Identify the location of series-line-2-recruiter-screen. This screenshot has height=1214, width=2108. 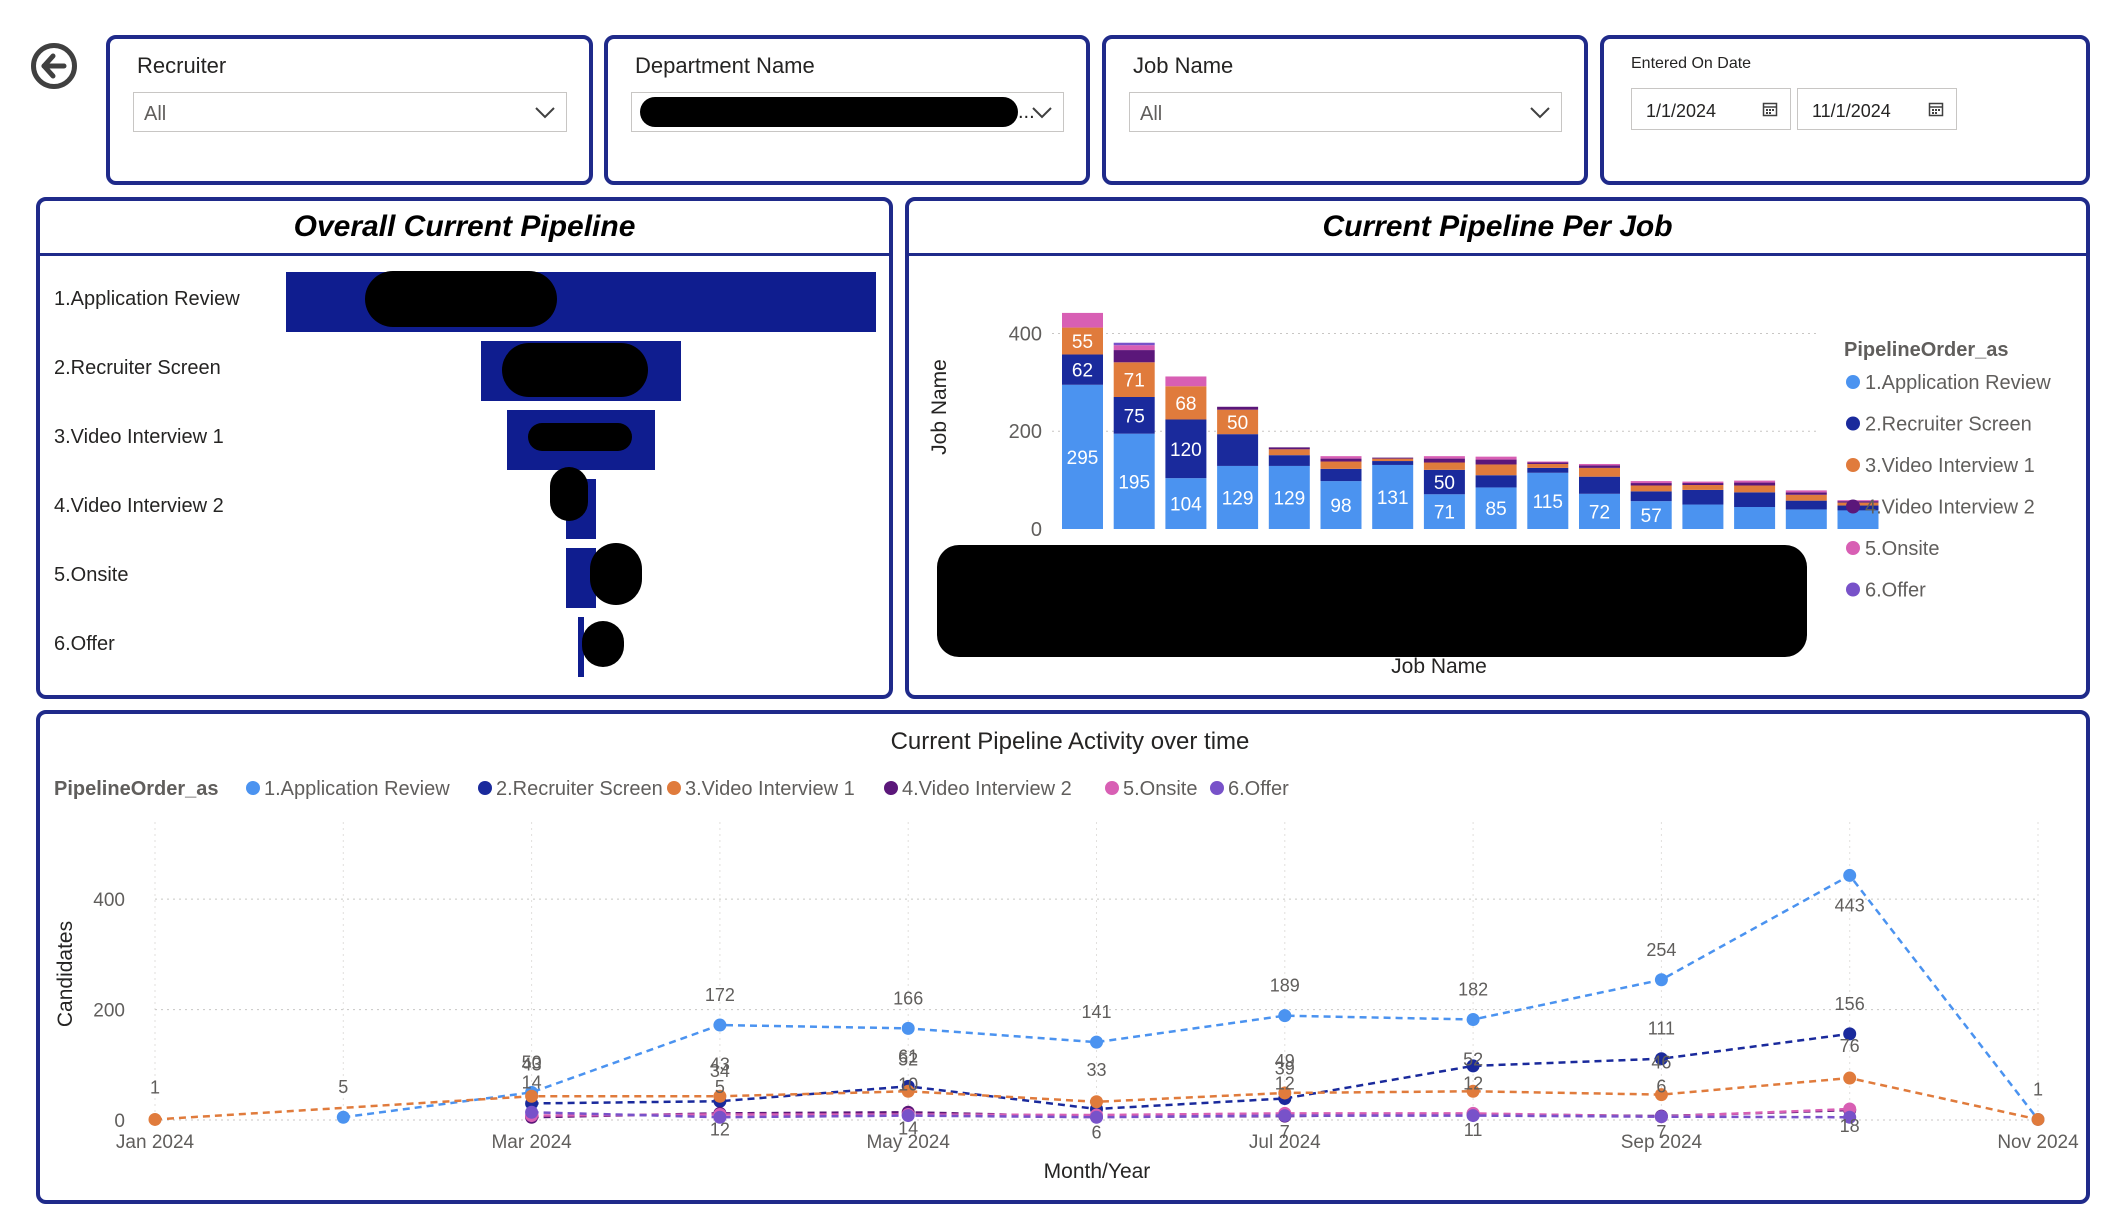
(1190, 1071).